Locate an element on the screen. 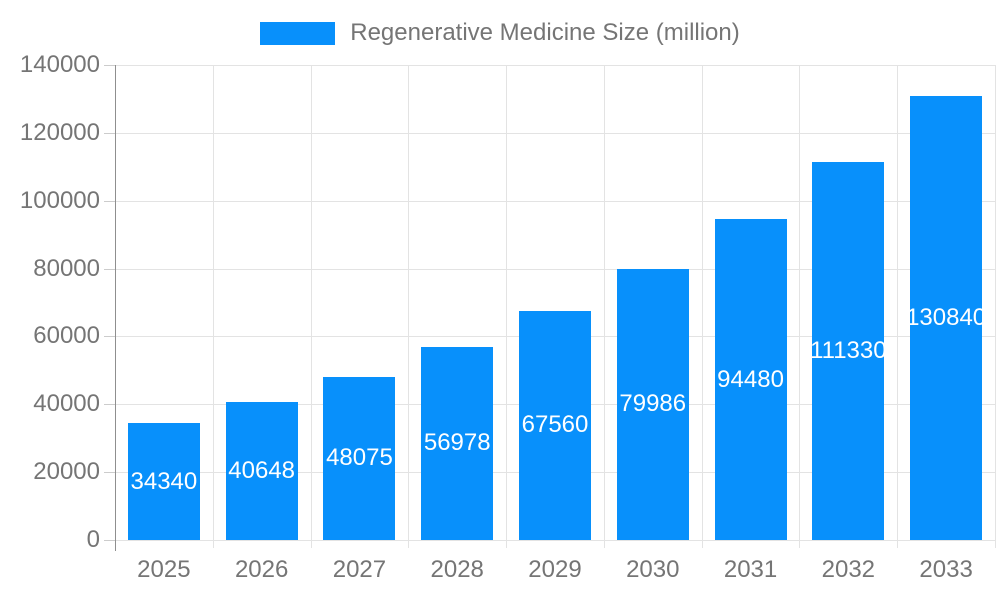 This screenshot has height=600, width=1000. bar: 79986 is located at coordinates (652, 404).